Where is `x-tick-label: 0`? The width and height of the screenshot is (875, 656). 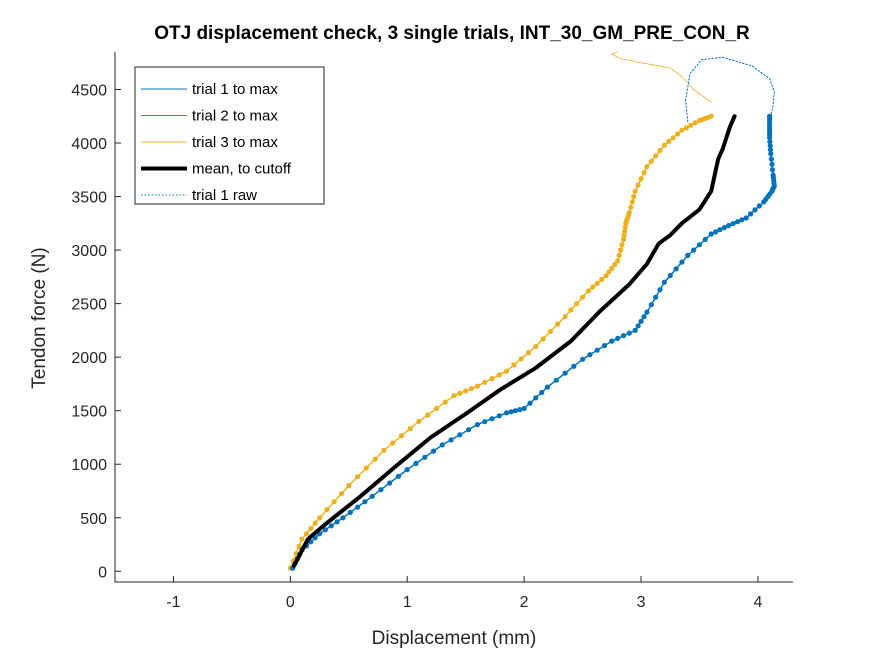 x-tick-label: 0 is located at coordinates (290, 602).